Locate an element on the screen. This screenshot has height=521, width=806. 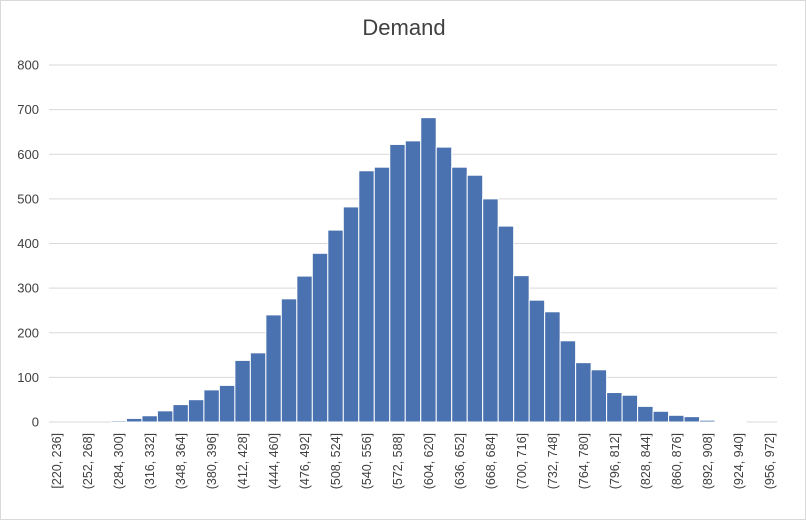
x-tick-label: (732, 748] is located at coordinates (553, 461).